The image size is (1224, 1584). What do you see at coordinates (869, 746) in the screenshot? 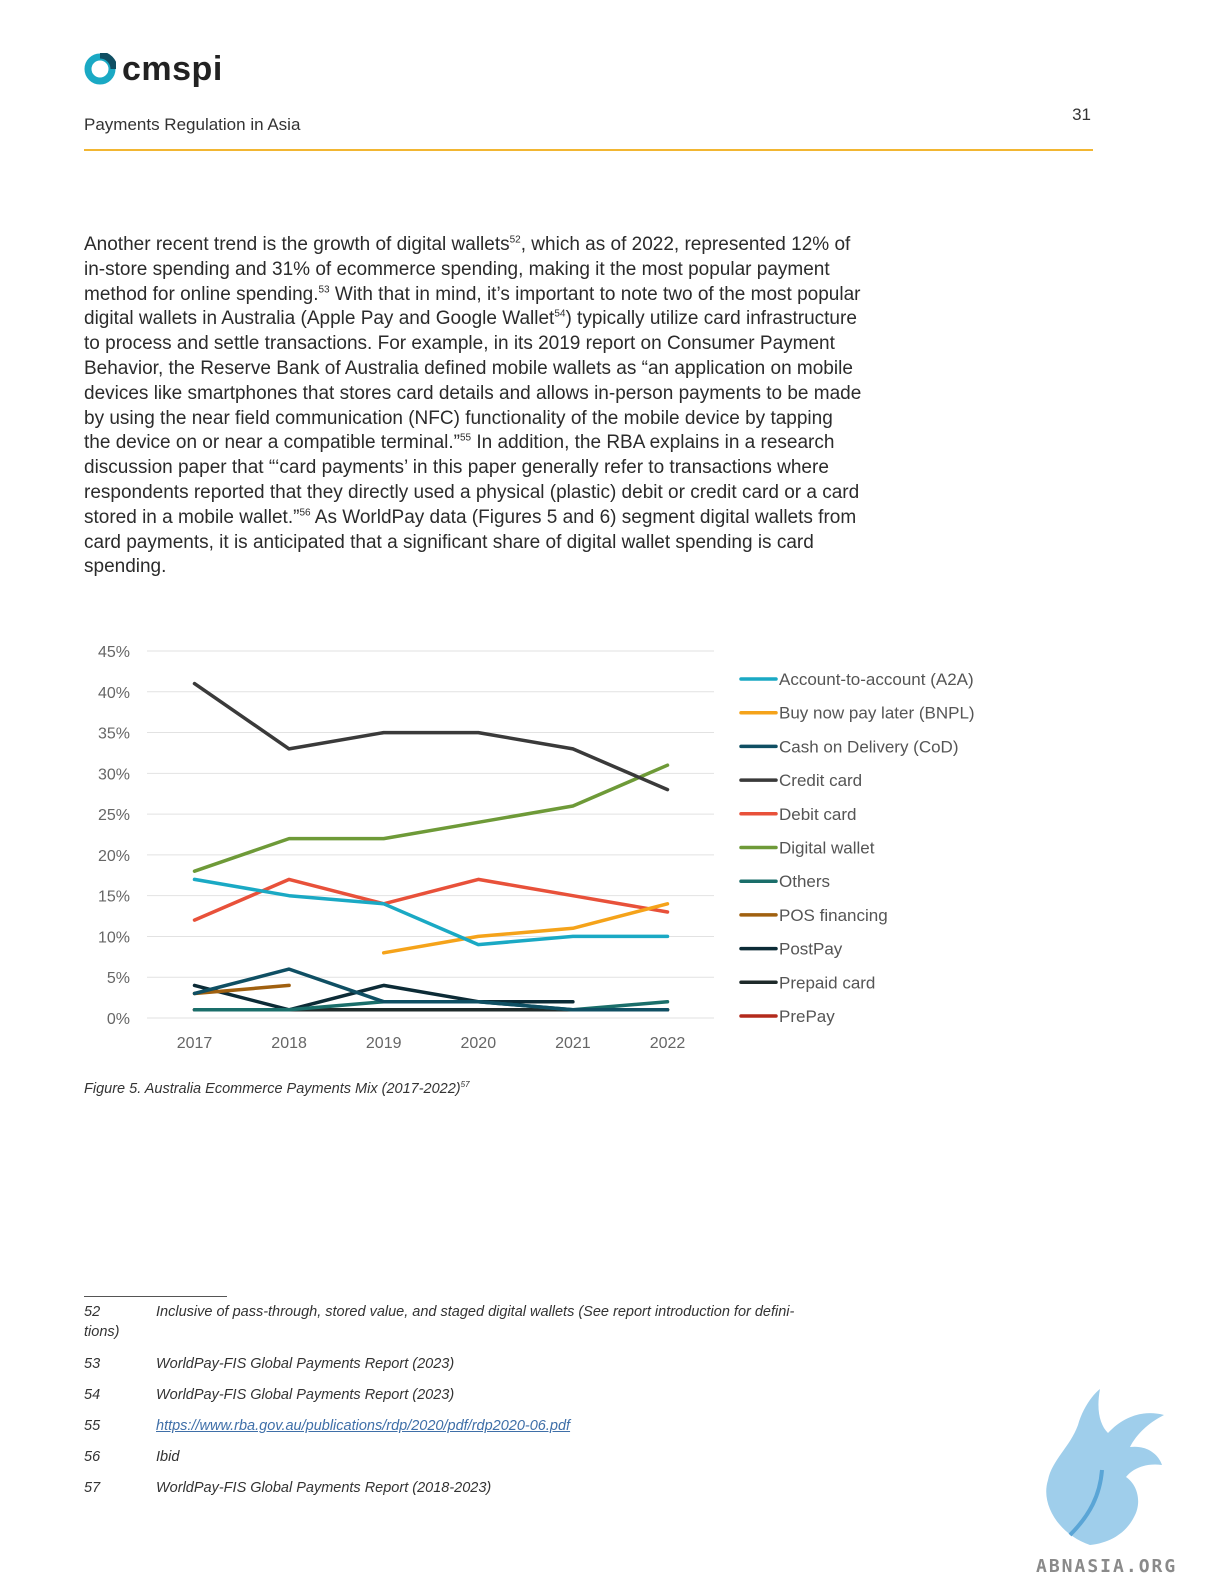
I see `legend-label: Cash on Delivery (CoD)` at bounding box center [869, 746].